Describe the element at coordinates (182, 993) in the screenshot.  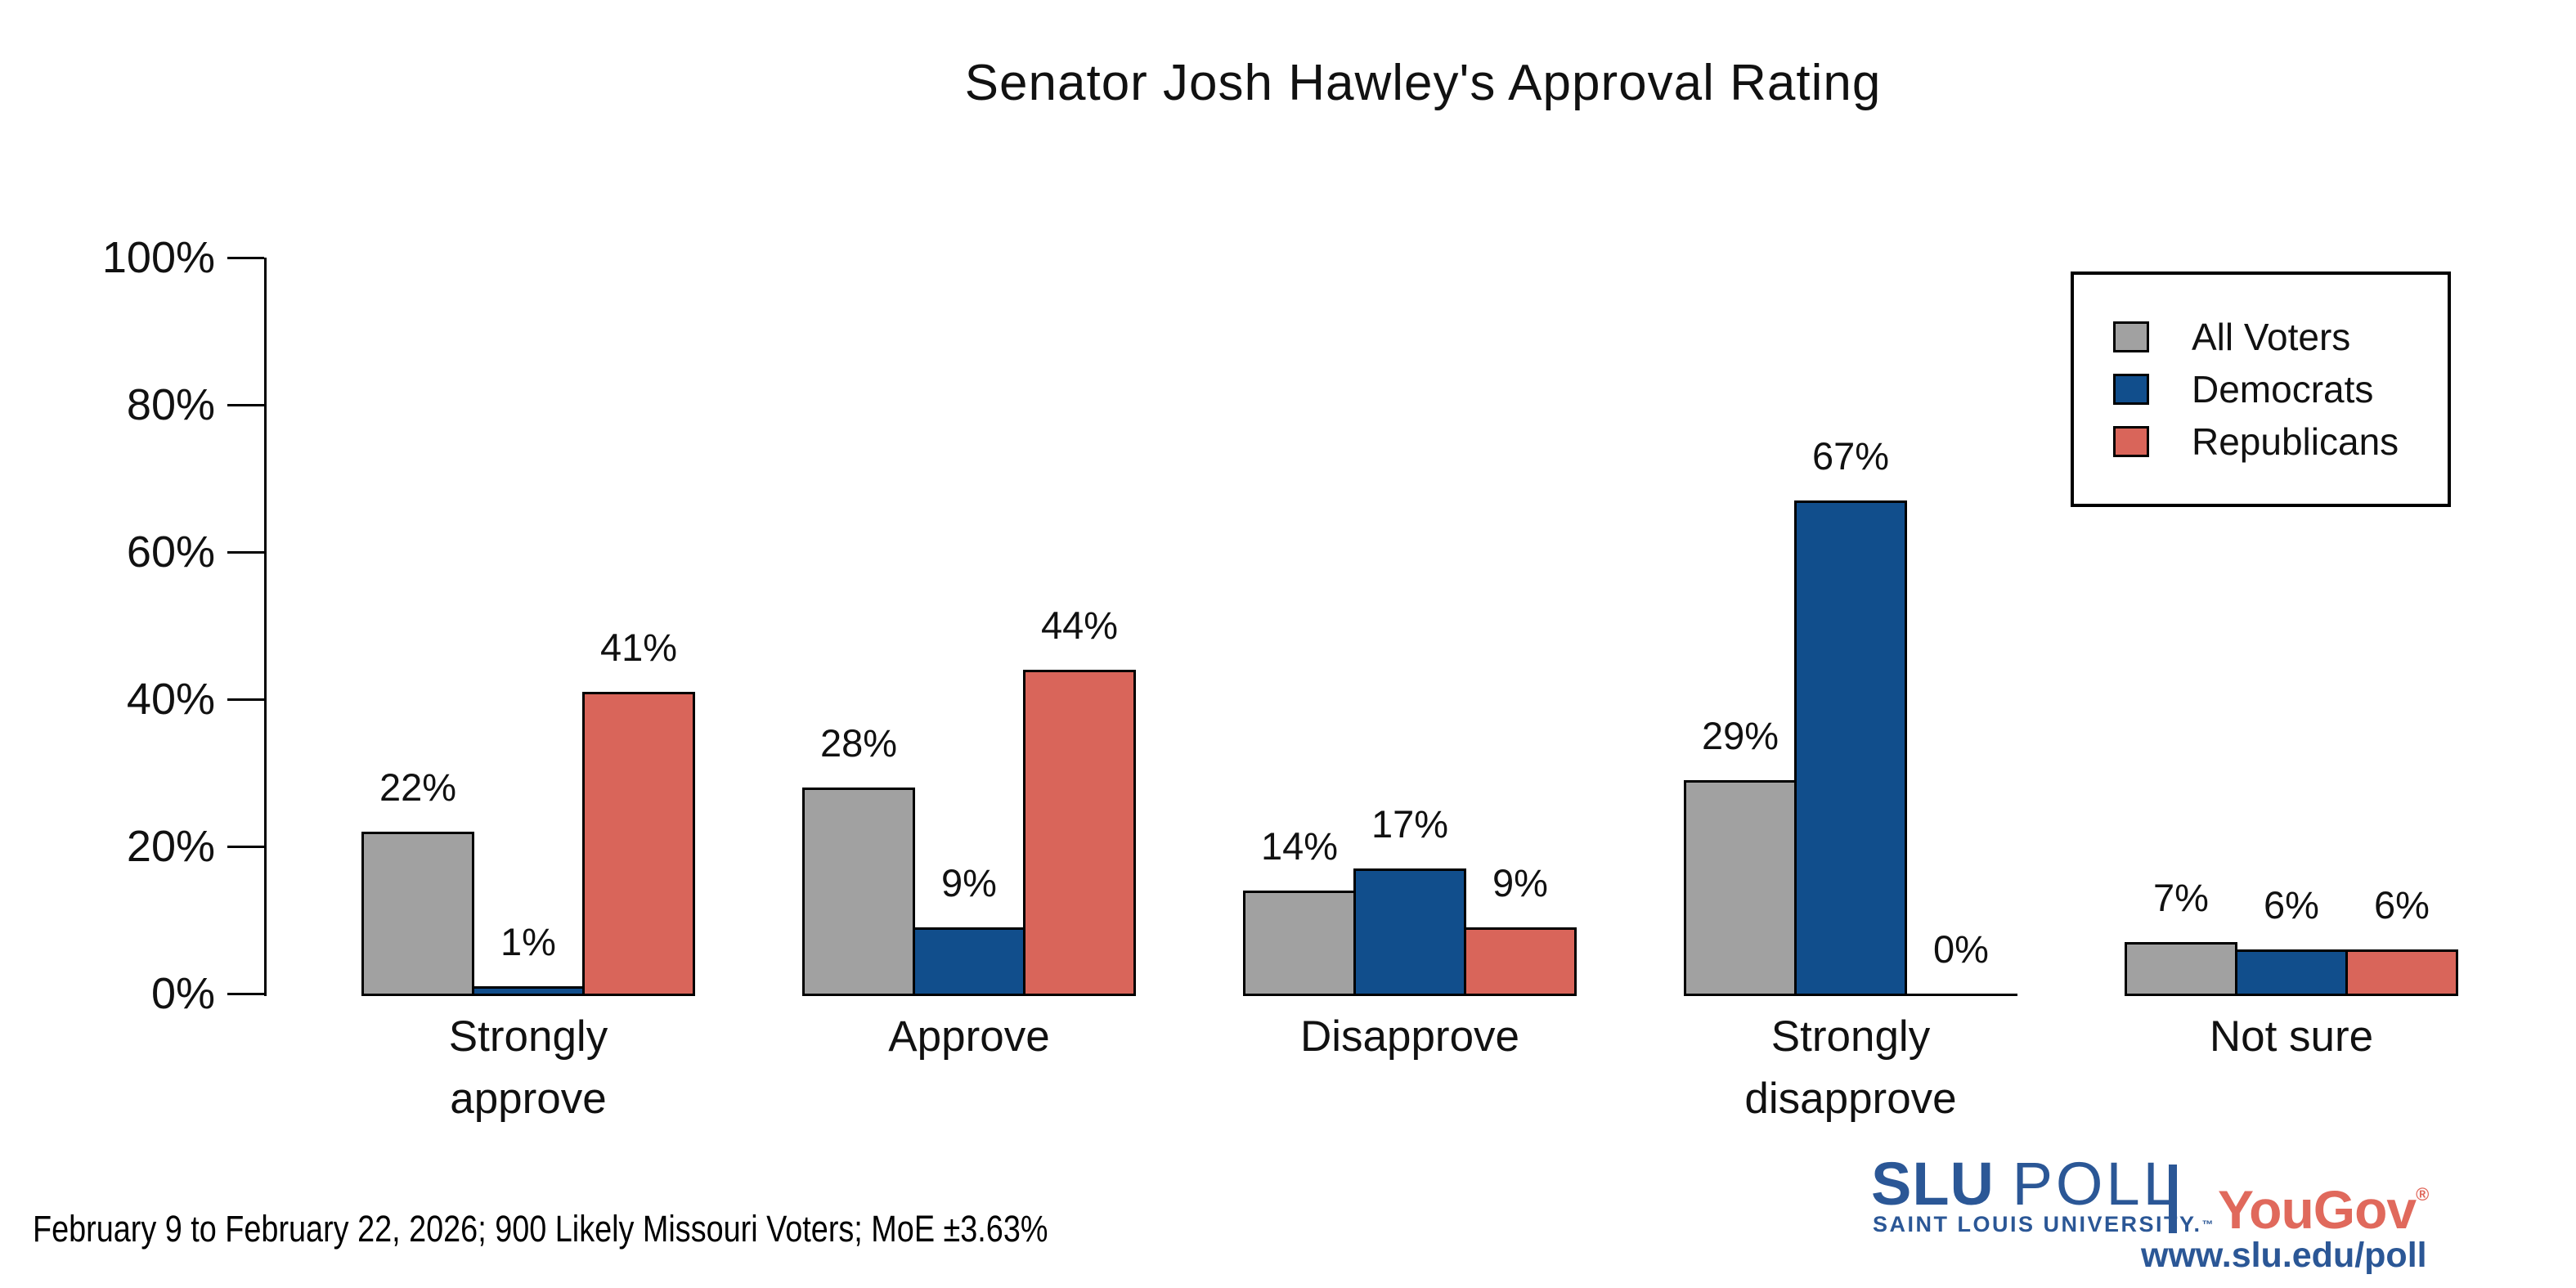
I see `y-tick-label: 0%` at that location.